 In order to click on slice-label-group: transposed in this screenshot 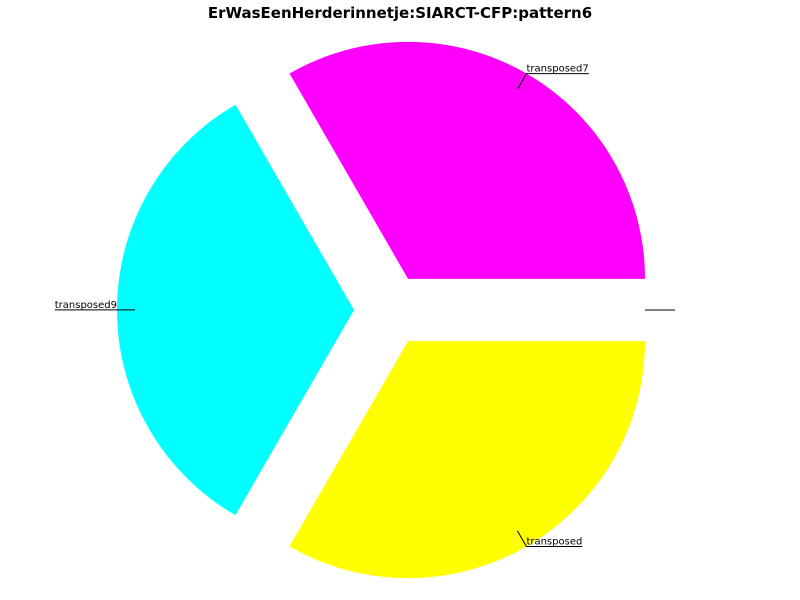, I will do `click(550, 538)`.